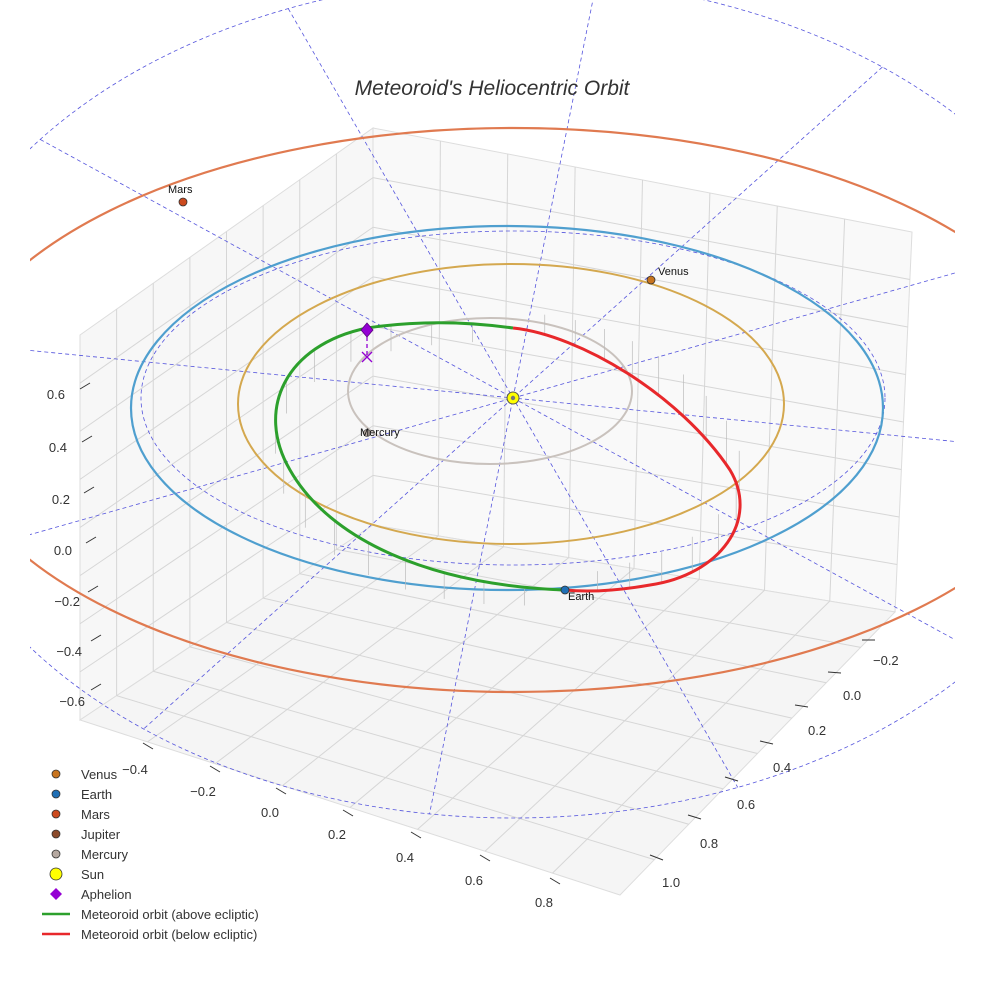  Describe the element at coordinates (817, 730) in the screenshot. I see `y-tick-label: 0.2` at that location.